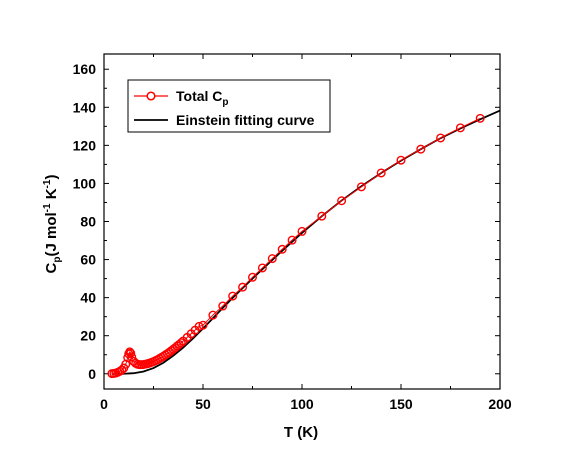 The height and width of the screenshot is (463, 581). Describe the element at coordinates (47, 207) in the screenshot. I see `y-axis-title-exp1: -1` at that location.